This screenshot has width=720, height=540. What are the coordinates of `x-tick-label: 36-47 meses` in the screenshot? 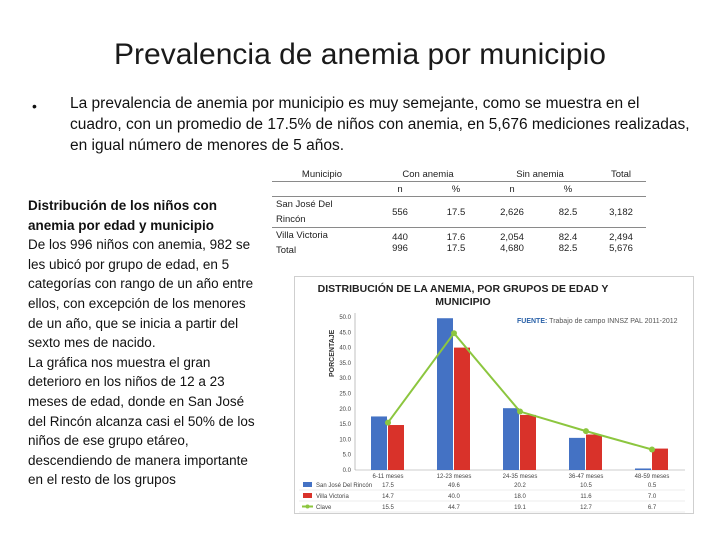 It's located at (586, 477).